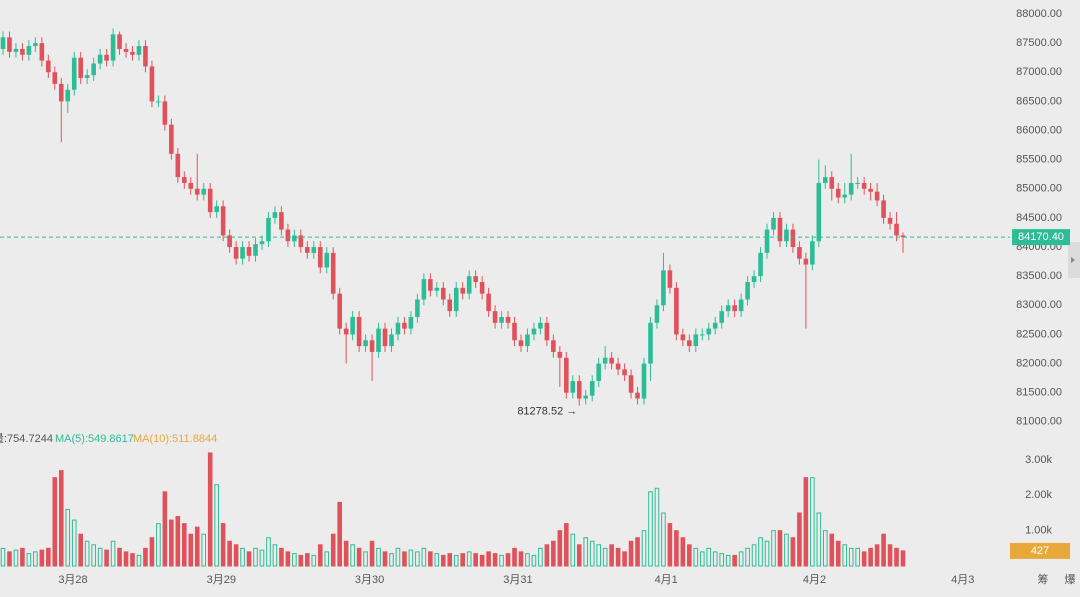 This screenshot has width=1080, height=597. What do you see at coordinates (1039, 72) in the screenshot?
I see `y-tick-label: 87000.00` at bounding box center [1039, 72].